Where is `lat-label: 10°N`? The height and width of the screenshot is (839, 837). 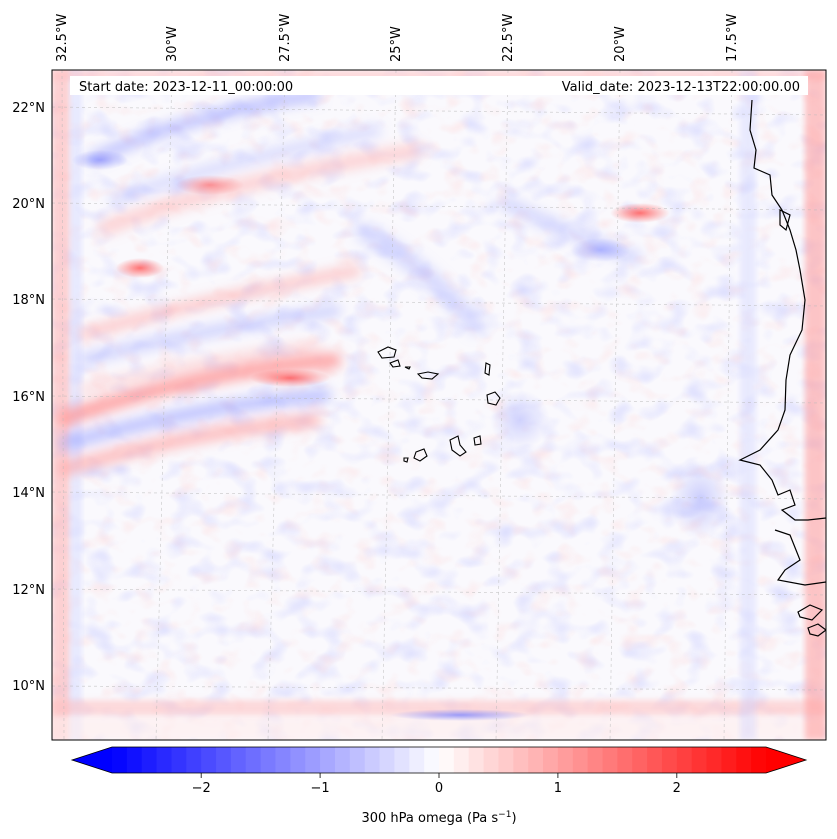
lat-label: 10°N is located at coordinates (28, 686).